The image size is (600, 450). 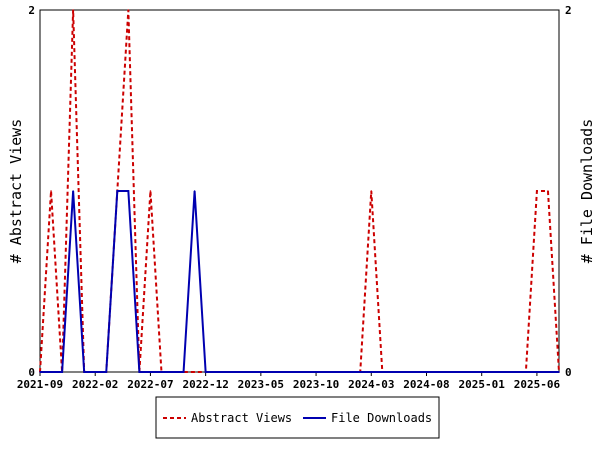 I want to click on x-tick-label: 2022-02, so click(x=95, y=384).